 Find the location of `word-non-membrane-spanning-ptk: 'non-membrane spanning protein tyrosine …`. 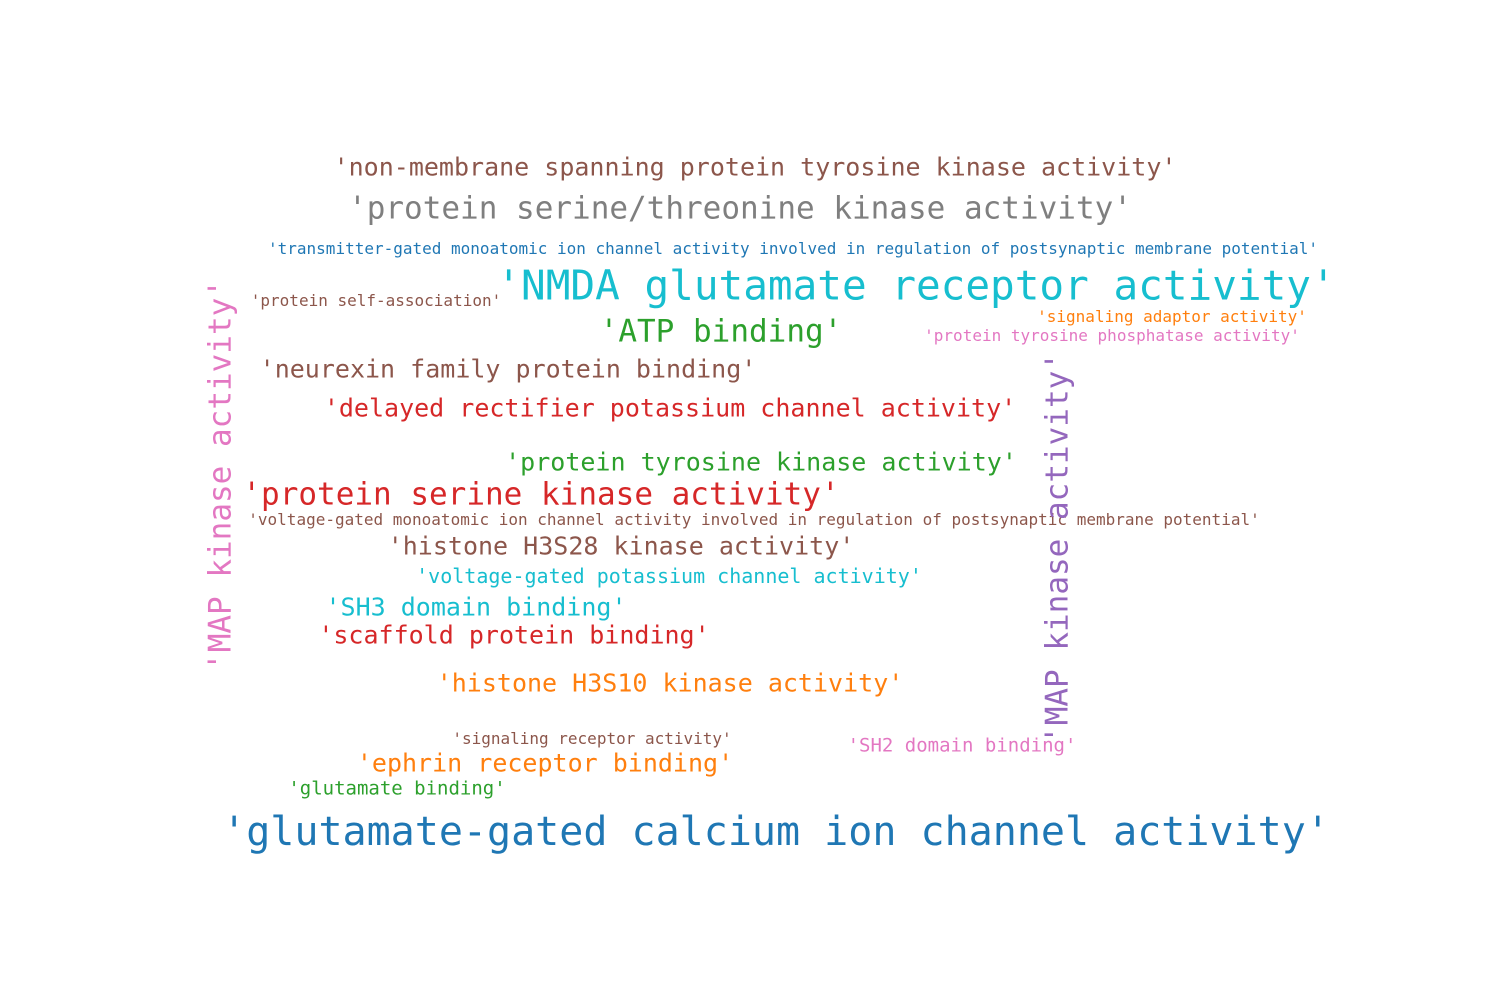

word-non-membrane-spanning-ptk: 'non-membrane spanning protein tyrosine … is located at coordinates (755, 167).